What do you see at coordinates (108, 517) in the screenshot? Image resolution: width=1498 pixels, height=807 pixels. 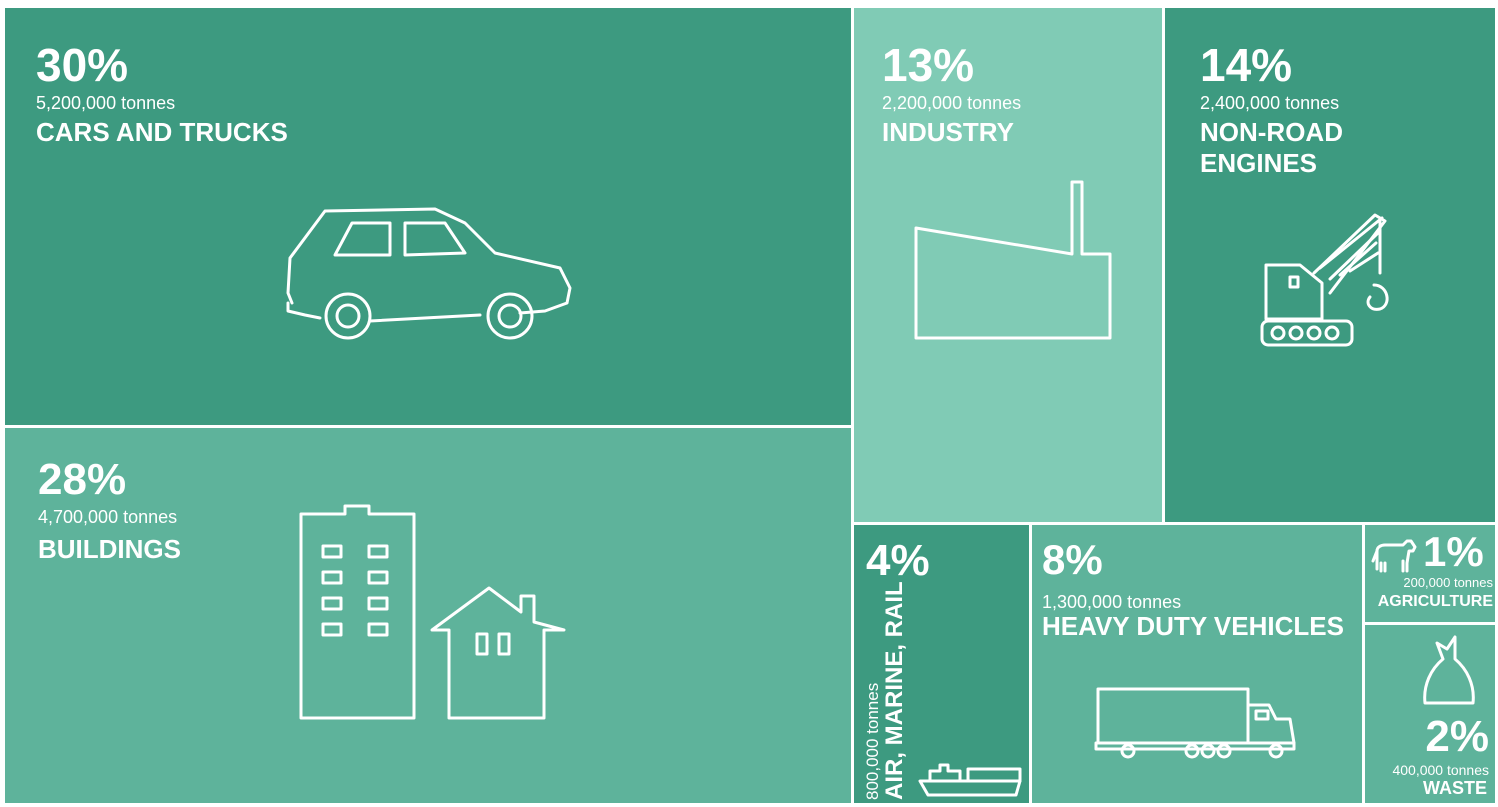 I see `tonnes-label: 4,700,000 tonnes` at bounding box center [108, 517].